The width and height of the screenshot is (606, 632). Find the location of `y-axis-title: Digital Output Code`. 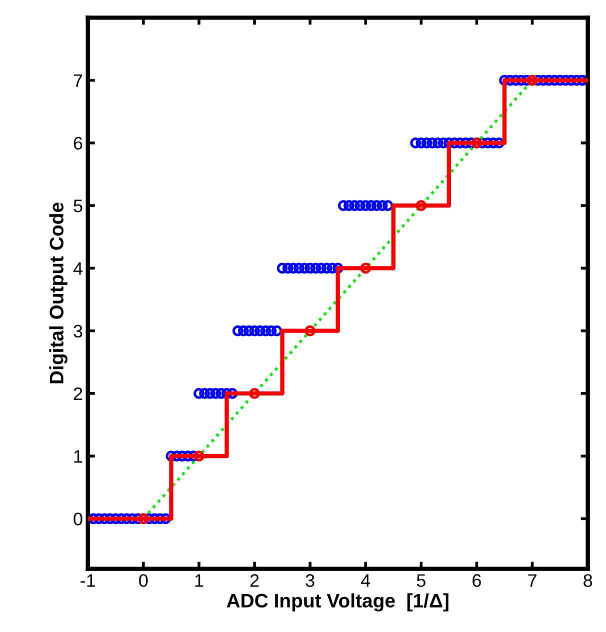

y-axis-title: Digital Output Code is located at coordinates (58, 293).